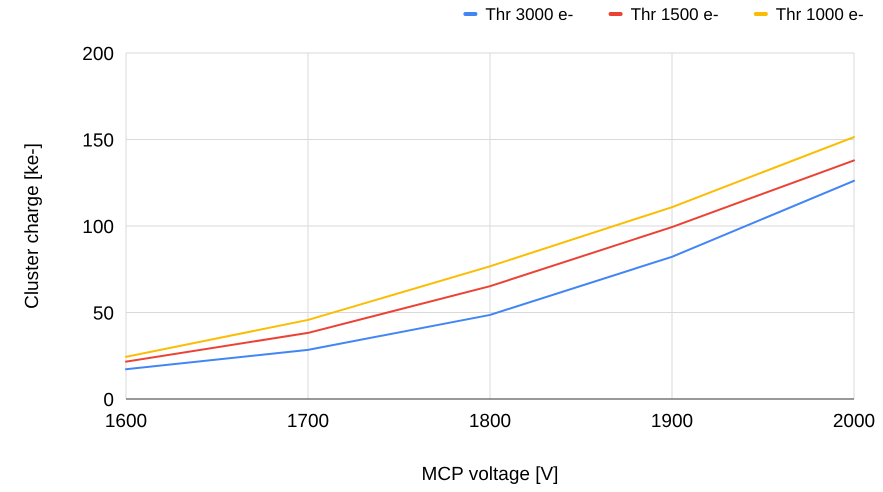 The image size is (883, 492). Describe the element at coordinates (98, 54) in the screenshot. I see `y-tick-label: 200` at that location.